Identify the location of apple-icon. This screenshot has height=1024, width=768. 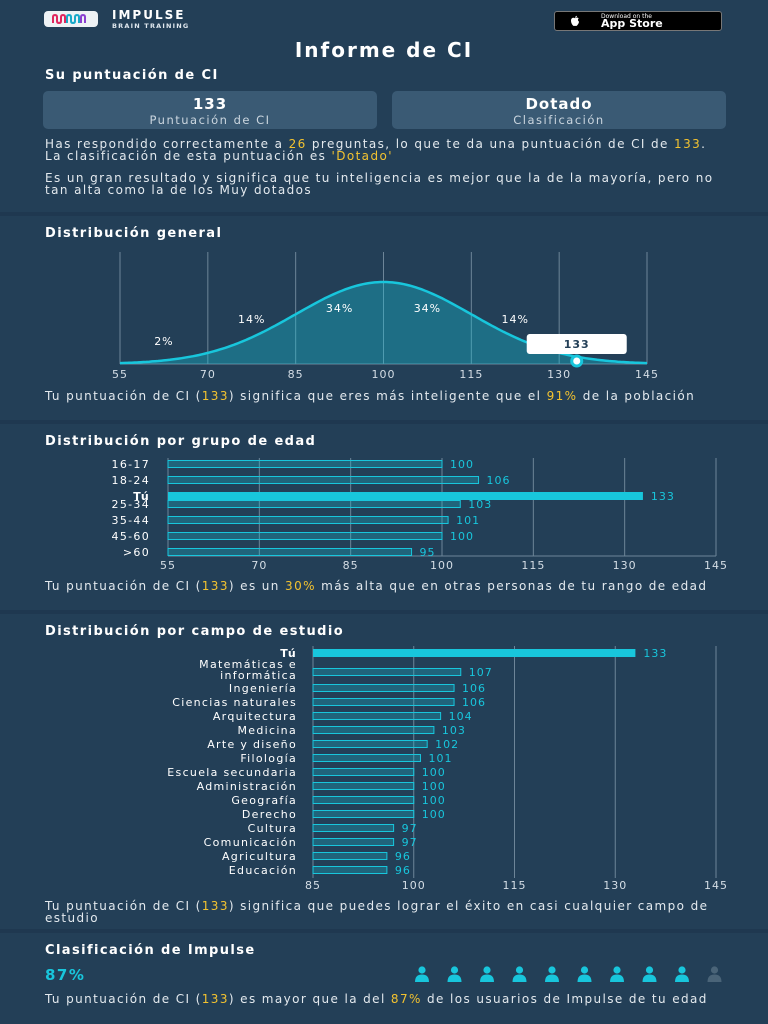
(575, 20).